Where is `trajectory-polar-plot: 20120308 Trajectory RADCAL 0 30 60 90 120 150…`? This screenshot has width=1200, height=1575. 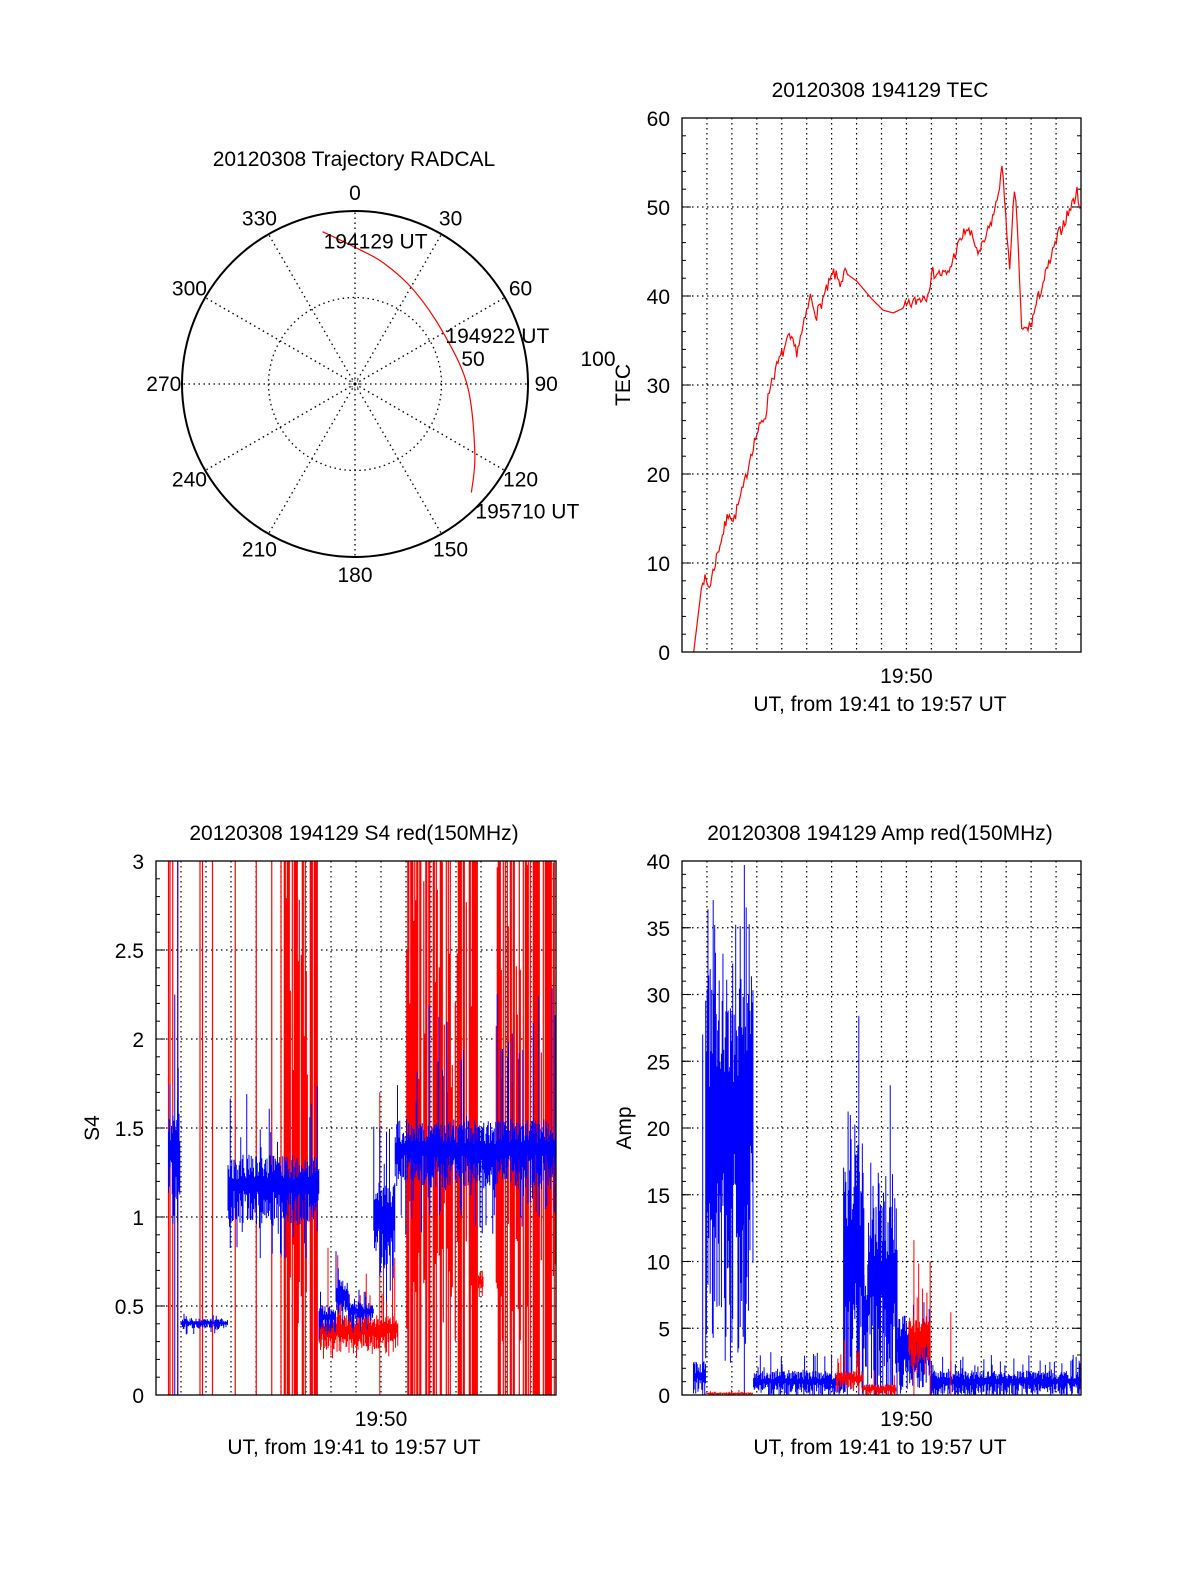 trajectory-polar-plot: 20120308 Trajectory RADCAL 0 30 60 90 120 150… is located at coordinates (380, 367).